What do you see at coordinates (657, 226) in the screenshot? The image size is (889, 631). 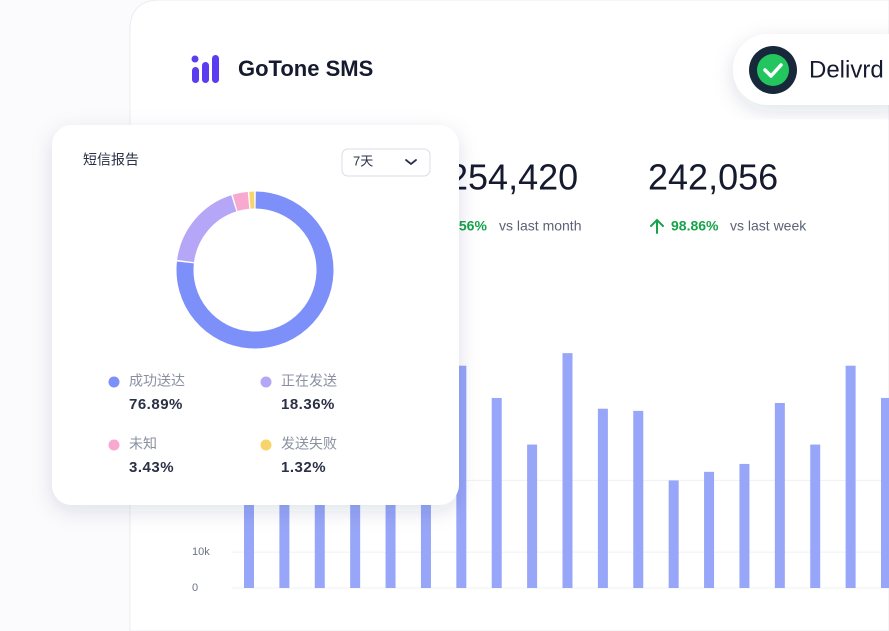 I see `up-arrow` at bounding box center [657, 226].